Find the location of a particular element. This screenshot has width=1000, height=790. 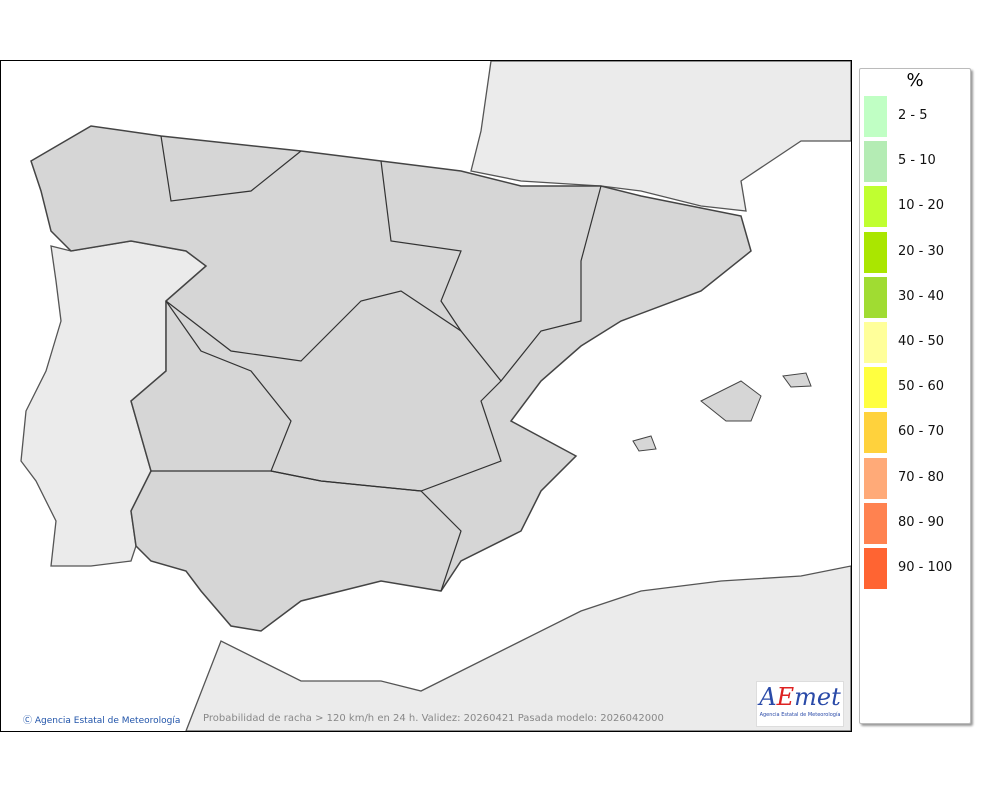

france-landmass is located at coordinates (660, 136).